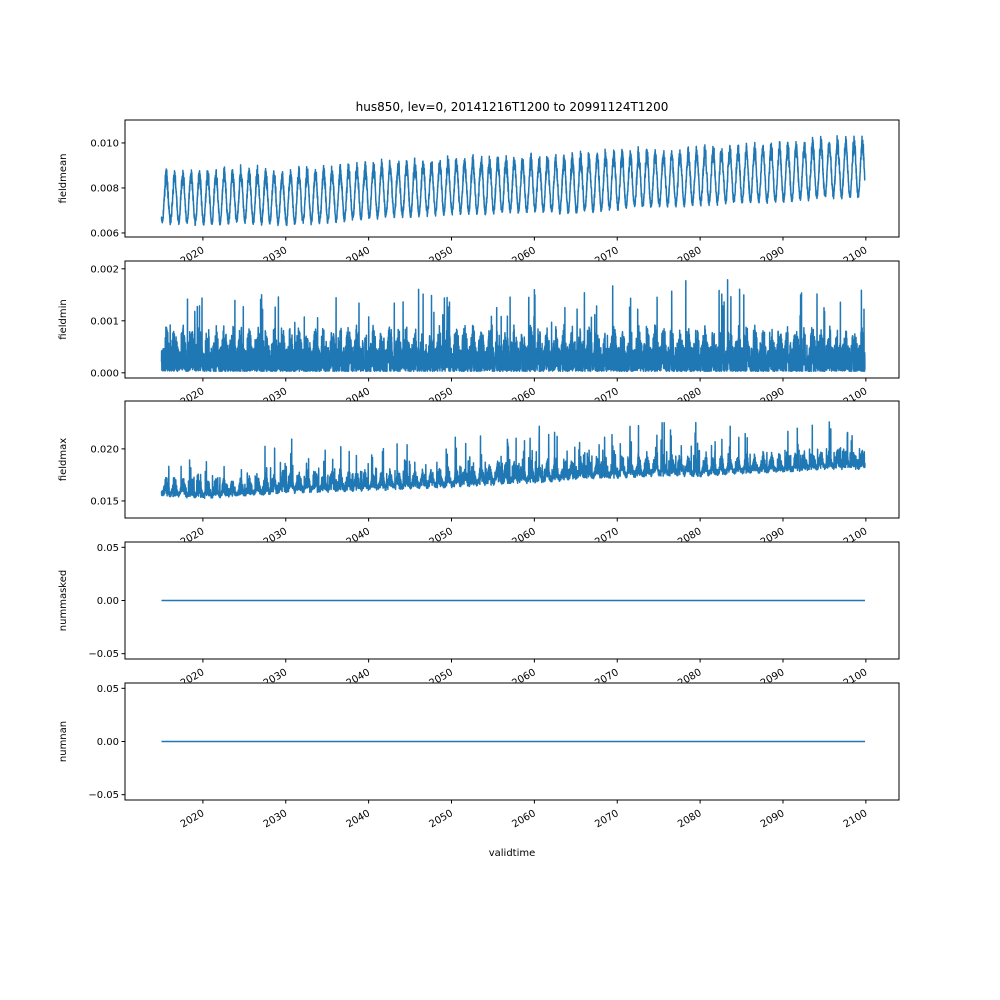 The image size is (1000, 1000). I want to click on y-tick-label: 0.015, so click(104, 501).